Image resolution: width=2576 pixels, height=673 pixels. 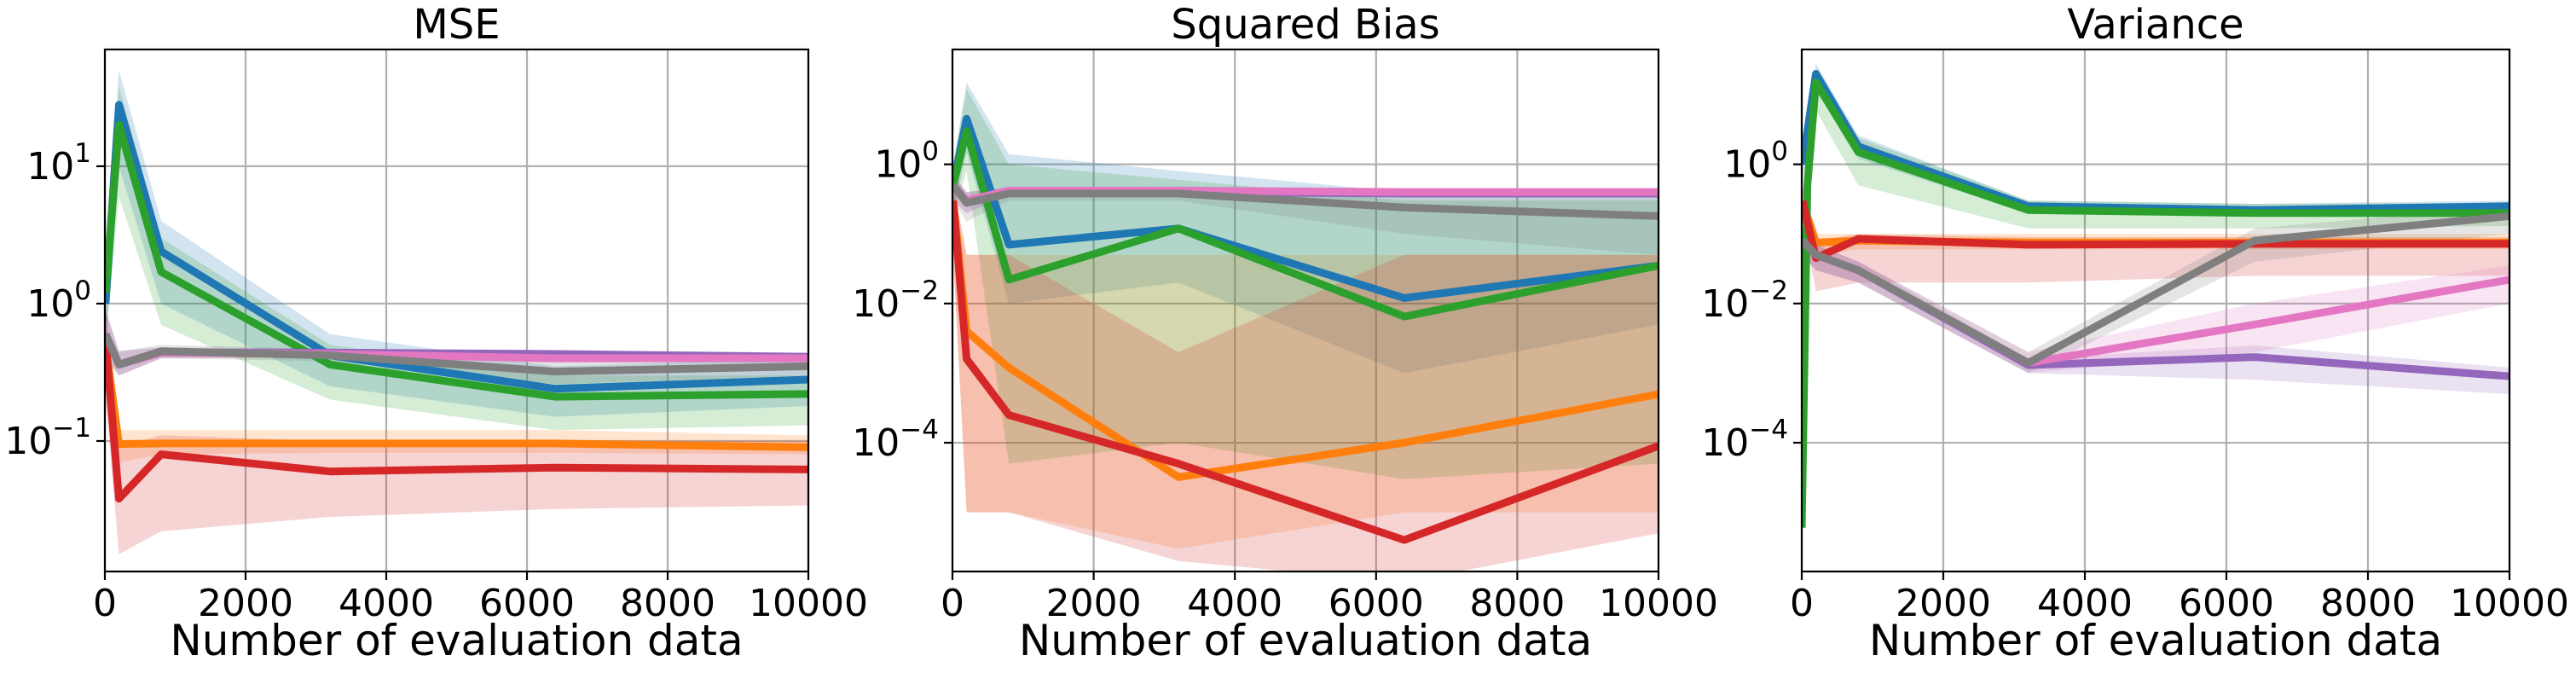 I want to click on chart-title: Variance, so click(x=2155, y=25).